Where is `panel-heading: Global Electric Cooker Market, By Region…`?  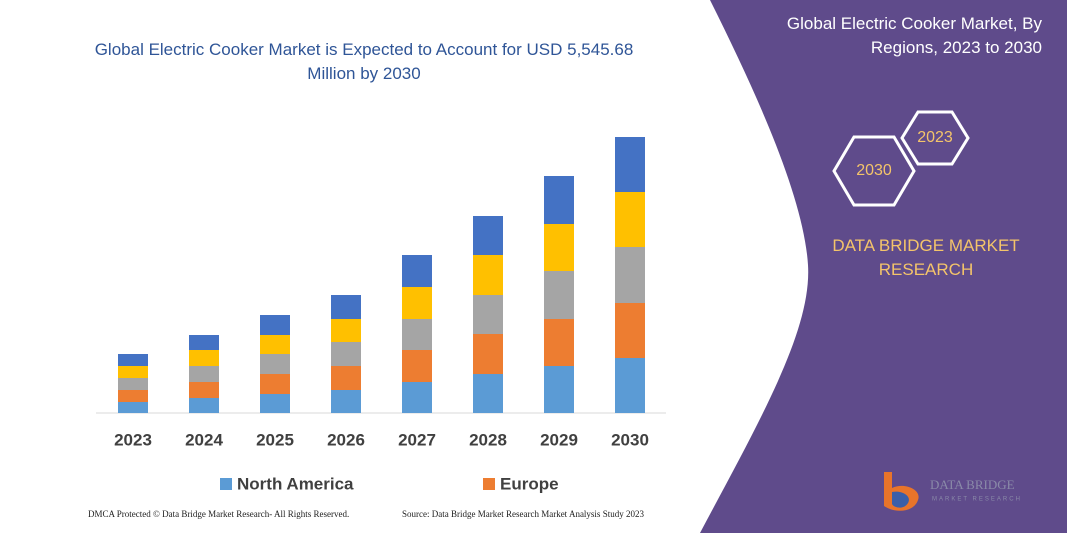 panel-heading: Global Electric Cooker Market, By Region… is located at coordinates (914, 35).